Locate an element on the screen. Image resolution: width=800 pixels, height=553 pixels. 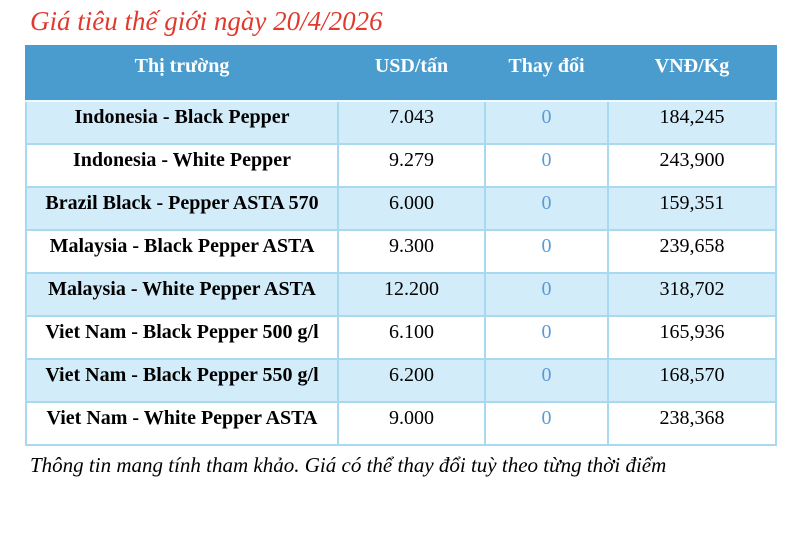
cell-market: Malaysia - Black Pepper ASTA is located at coordinates (182, 251).